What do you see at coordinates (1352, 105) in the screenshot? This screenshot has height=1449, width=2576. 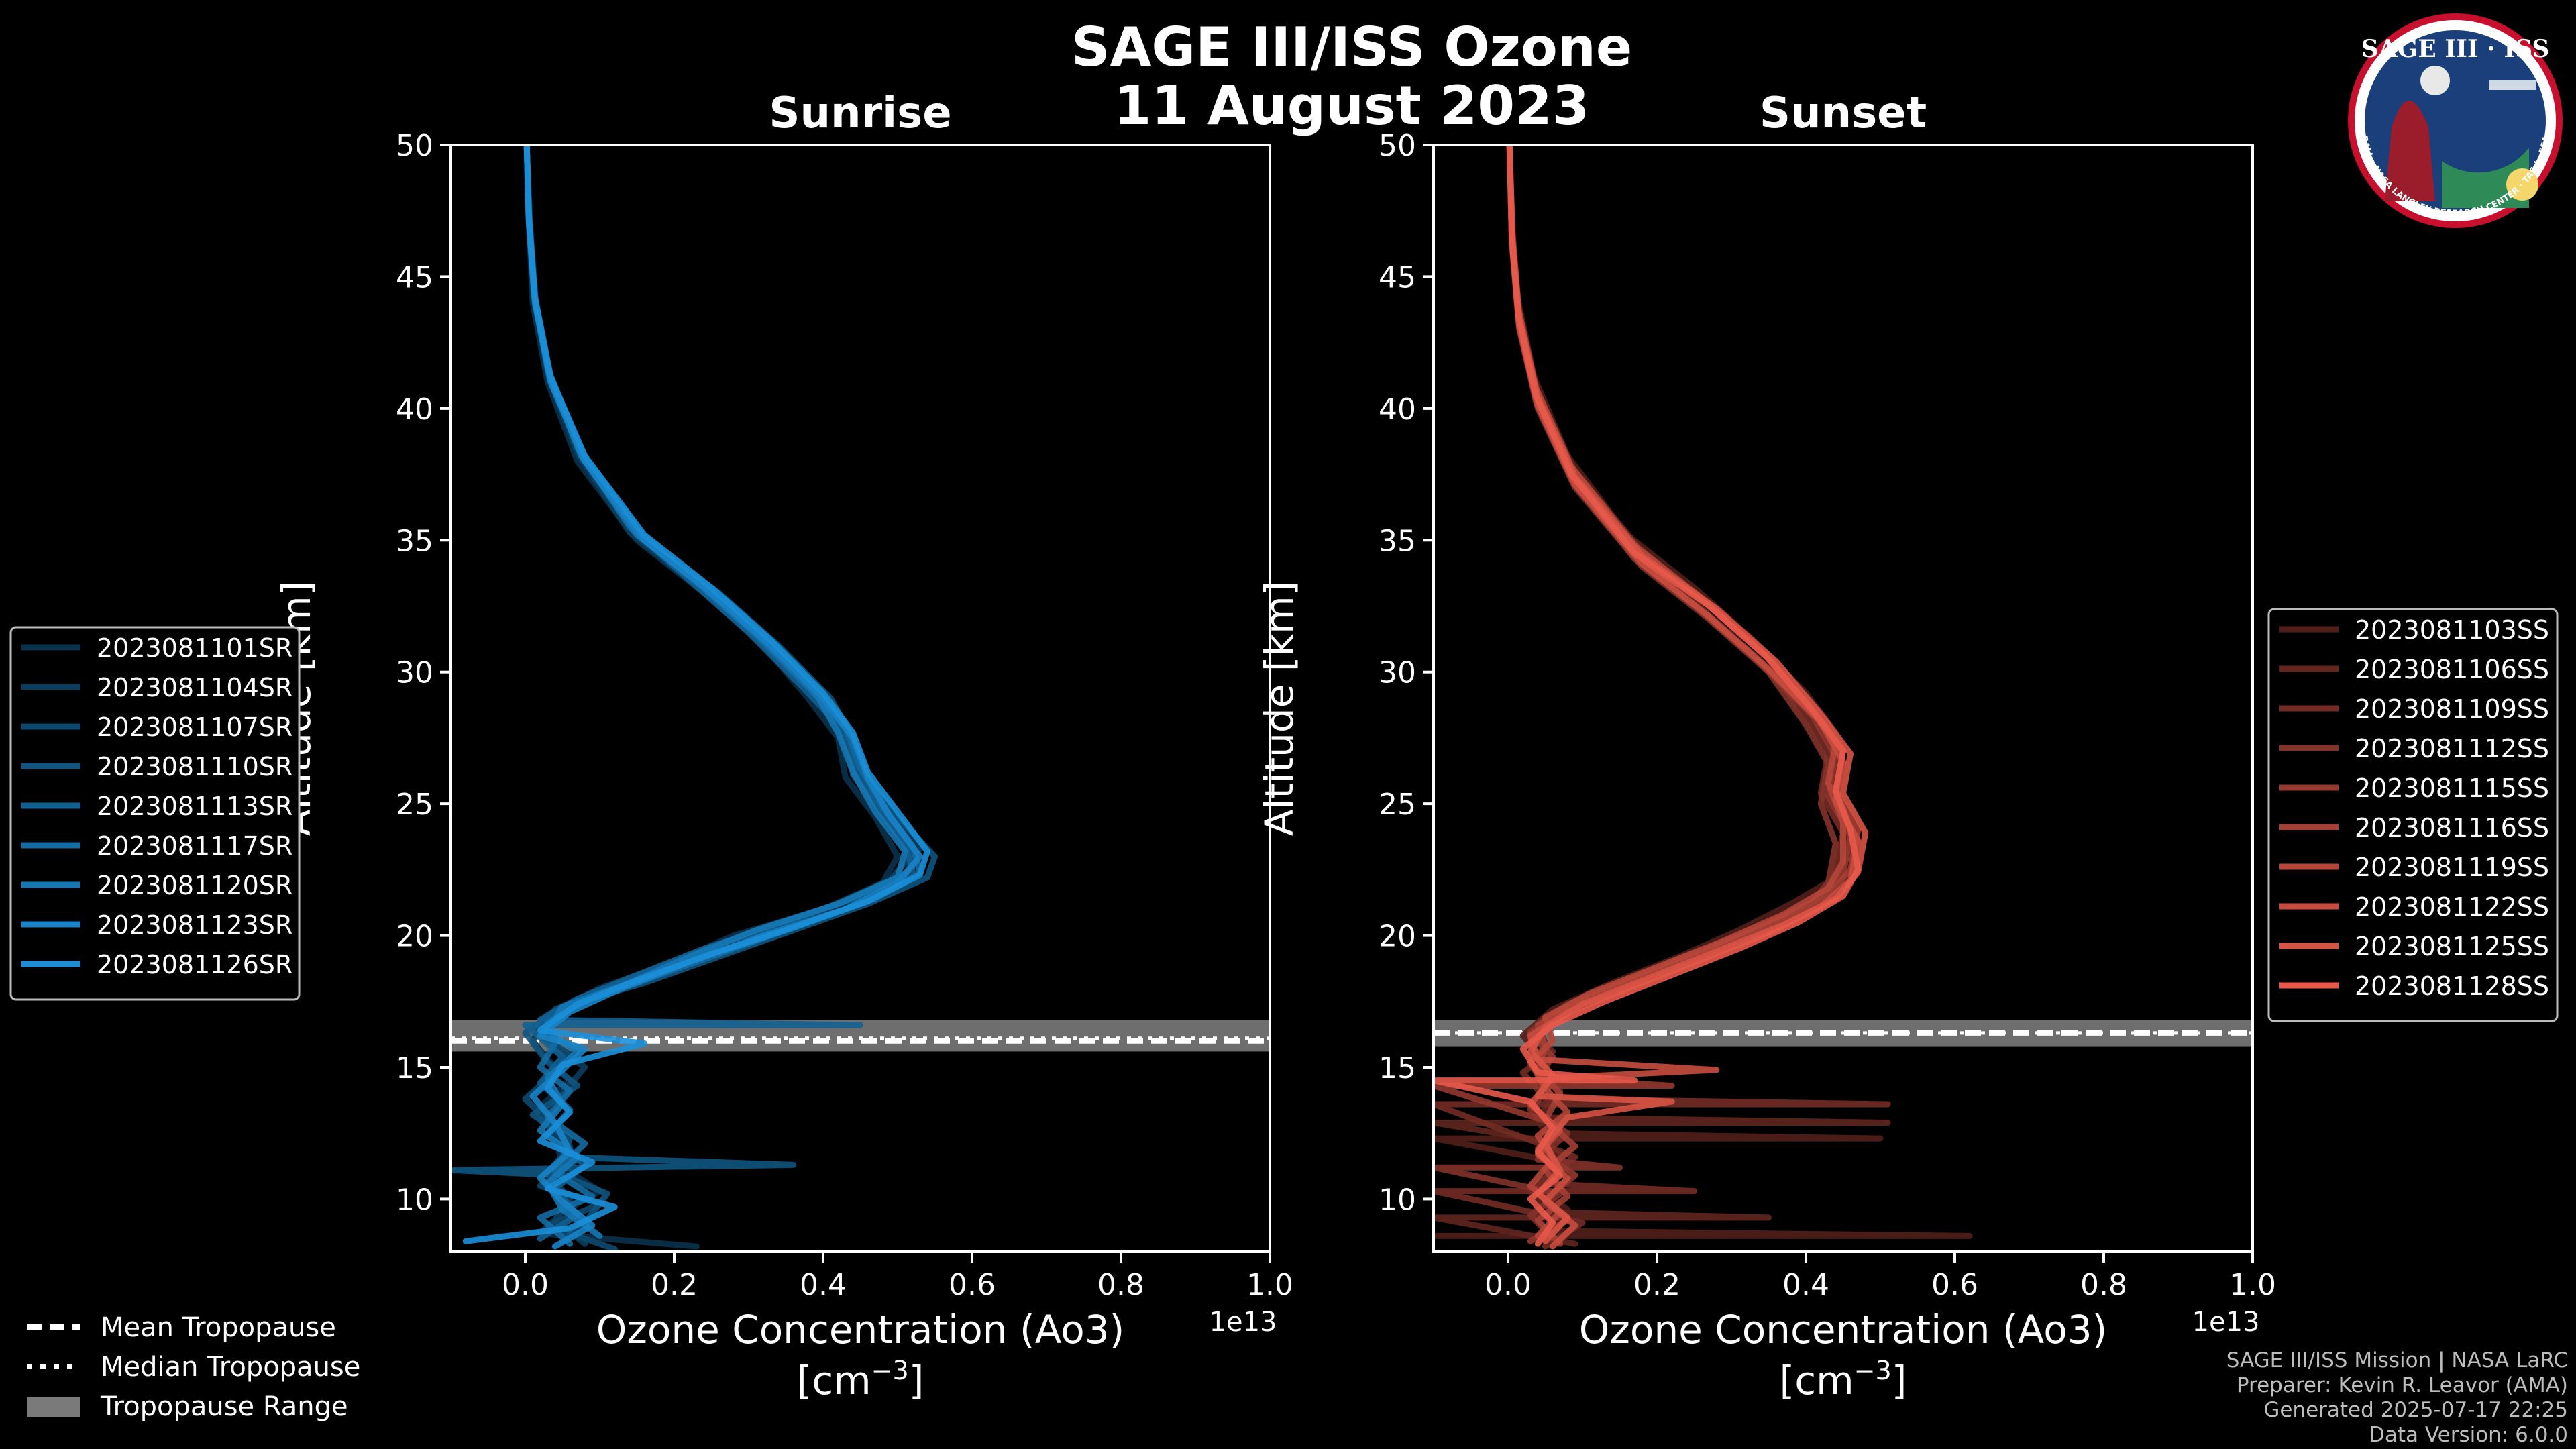 I see `main-title-line2: 11 August 2023` at bounding box center [1352, 105].